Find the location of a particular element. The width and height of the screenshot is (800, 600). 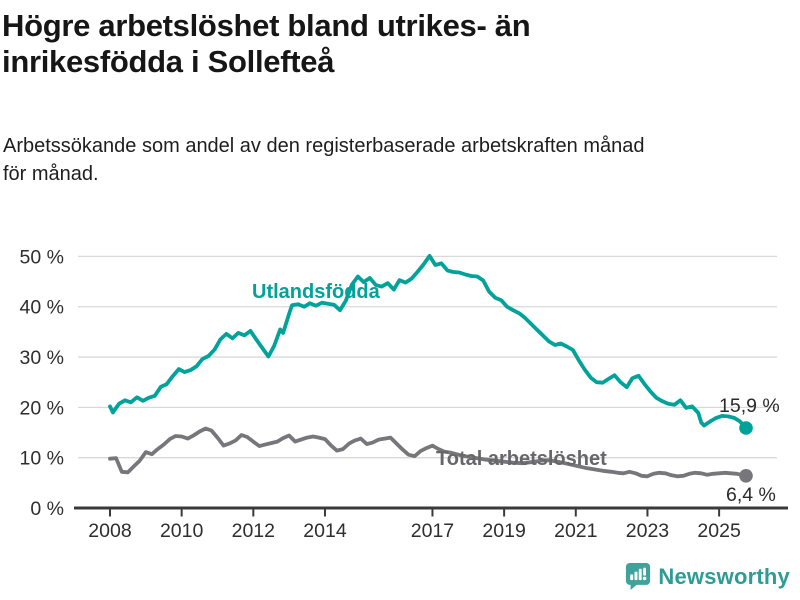

newsworthy-logo: Newsworthy is located at coordinates (707, 576).